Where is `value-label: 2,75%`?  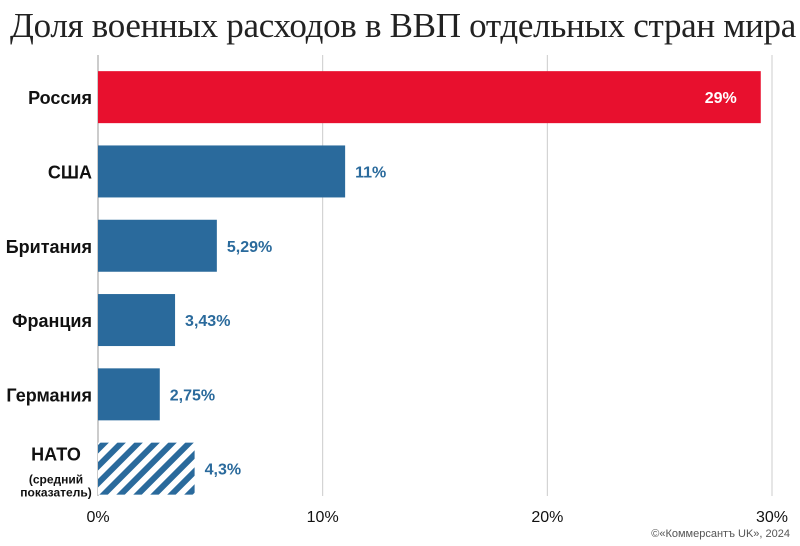
value-label: 2,75% is located at coordinates (192, 395).